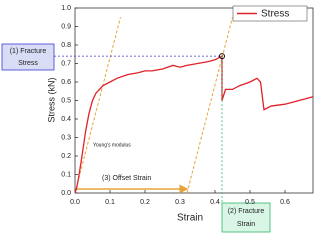  I want to click on y-tick-label: 0.8, so click(66, 45).